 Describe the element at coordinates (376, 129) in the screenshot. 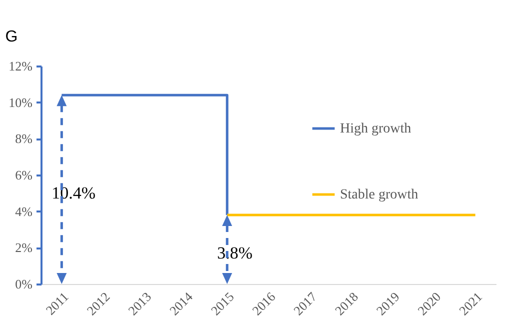

I see `legend-label: High growth` at that location.